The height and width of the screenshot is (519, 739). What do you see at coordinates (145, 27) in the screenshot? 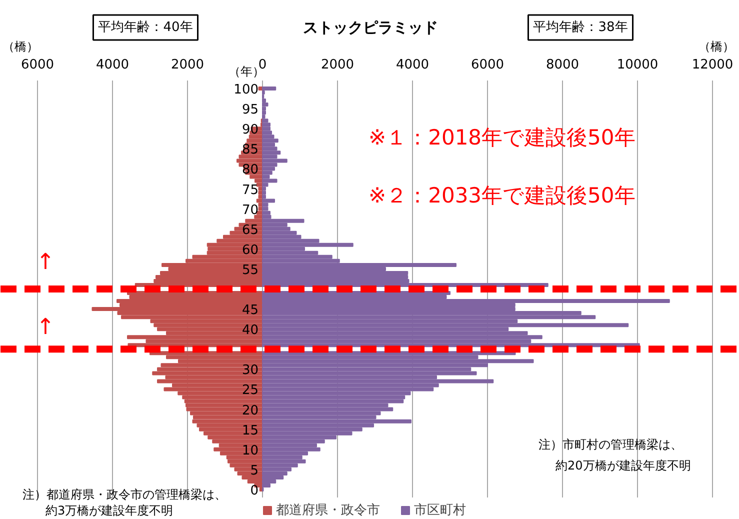
I see `text: 平均年齢：40年` at bounding box center [145, 27].